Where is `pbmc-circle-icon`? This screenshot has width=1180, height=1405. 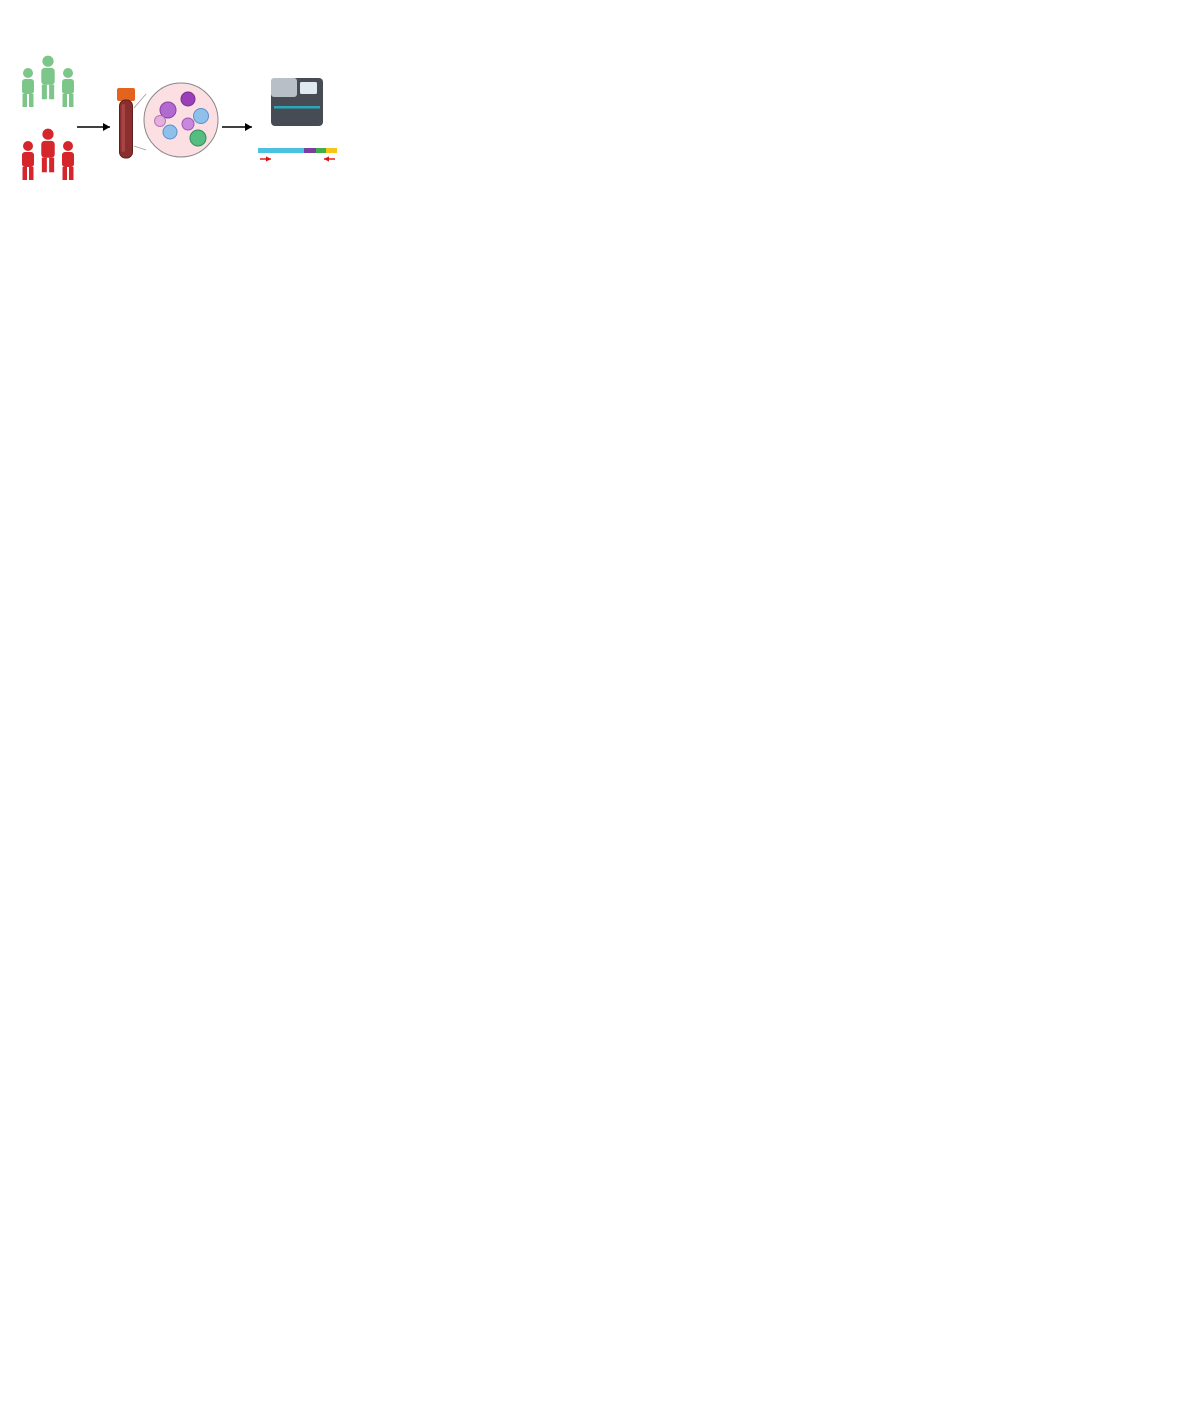 pbmc-circle-icon is located at coordinates (181, 120).